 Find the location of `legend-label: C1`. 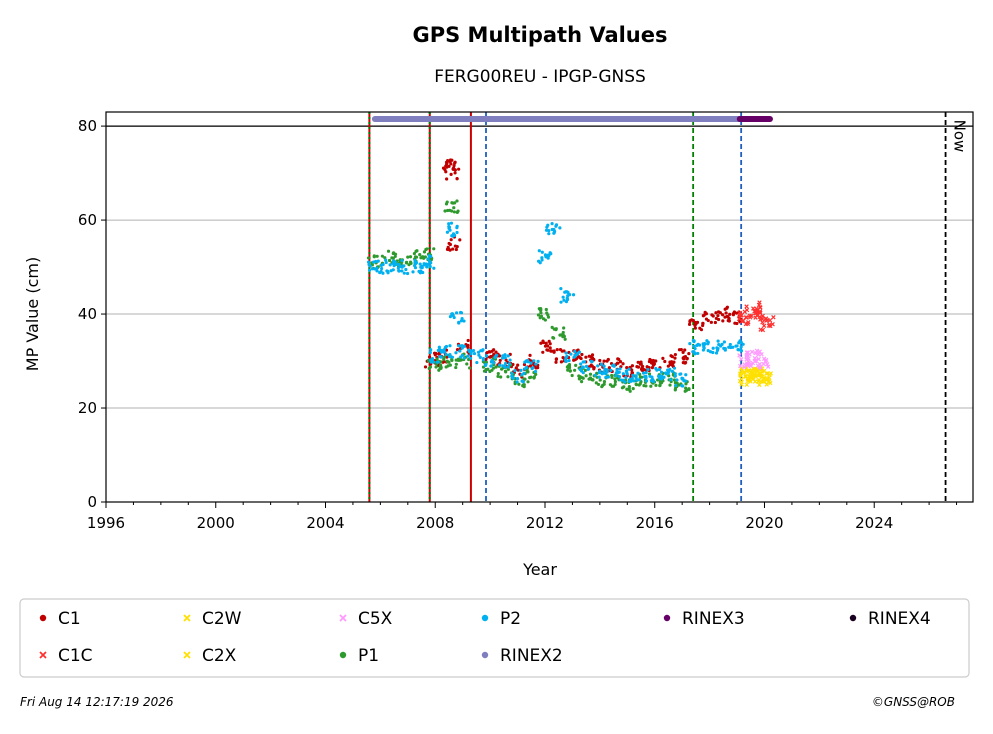

legend-label: C1 is located at coordinates (69, 619).